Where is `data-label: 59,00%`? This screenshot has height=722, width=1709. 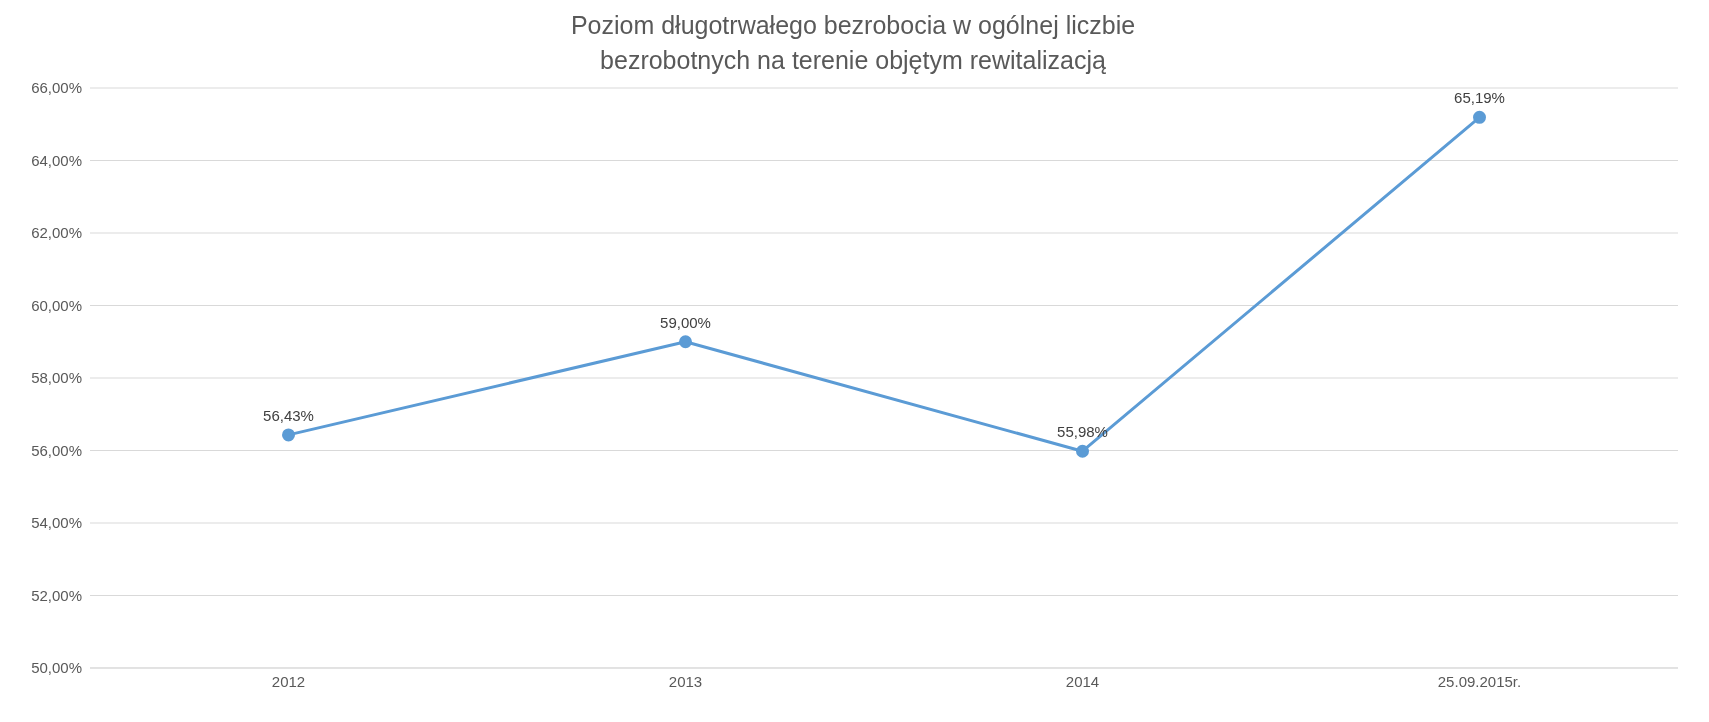 data-label: 59,00% is located at coordinates (685, 322).